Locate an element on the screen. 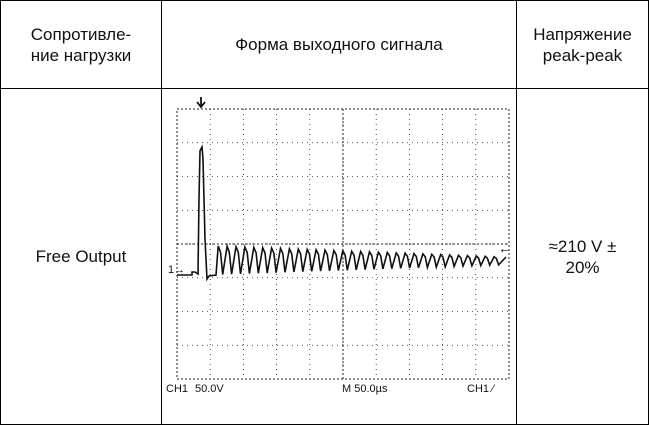 This screenshot has width=649, height=425. channel-marker: 1→ is located at coordinates (176, 270).